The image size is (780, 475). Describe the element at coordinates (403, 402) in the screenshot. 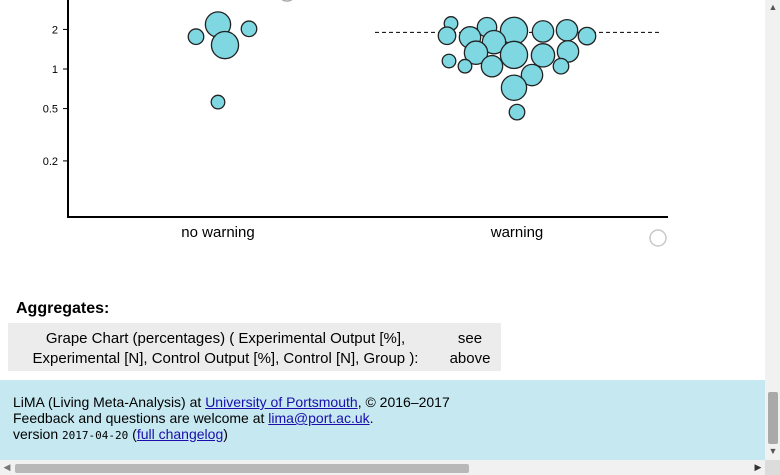

I see `footer-copyright-suffix: , © 2016–2017` at that location.